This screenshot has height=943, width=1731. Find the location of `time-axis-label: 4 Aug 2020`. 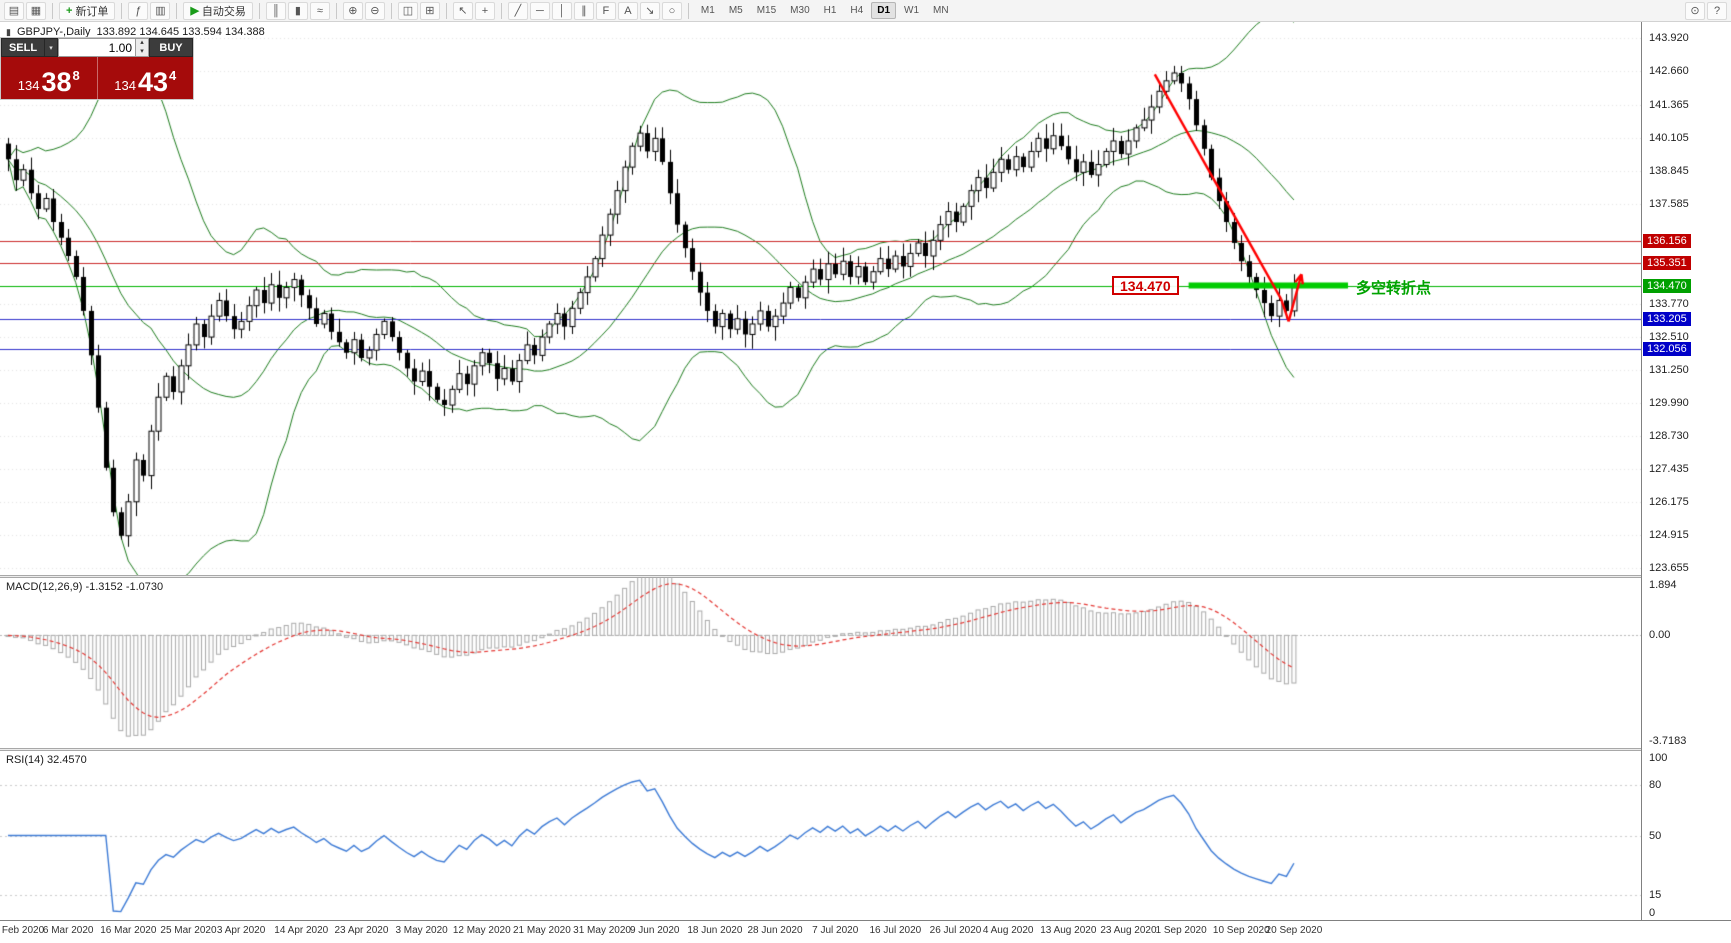

time-axis-label: 4 Aug 2020 is located at coordinates (1008, 930).